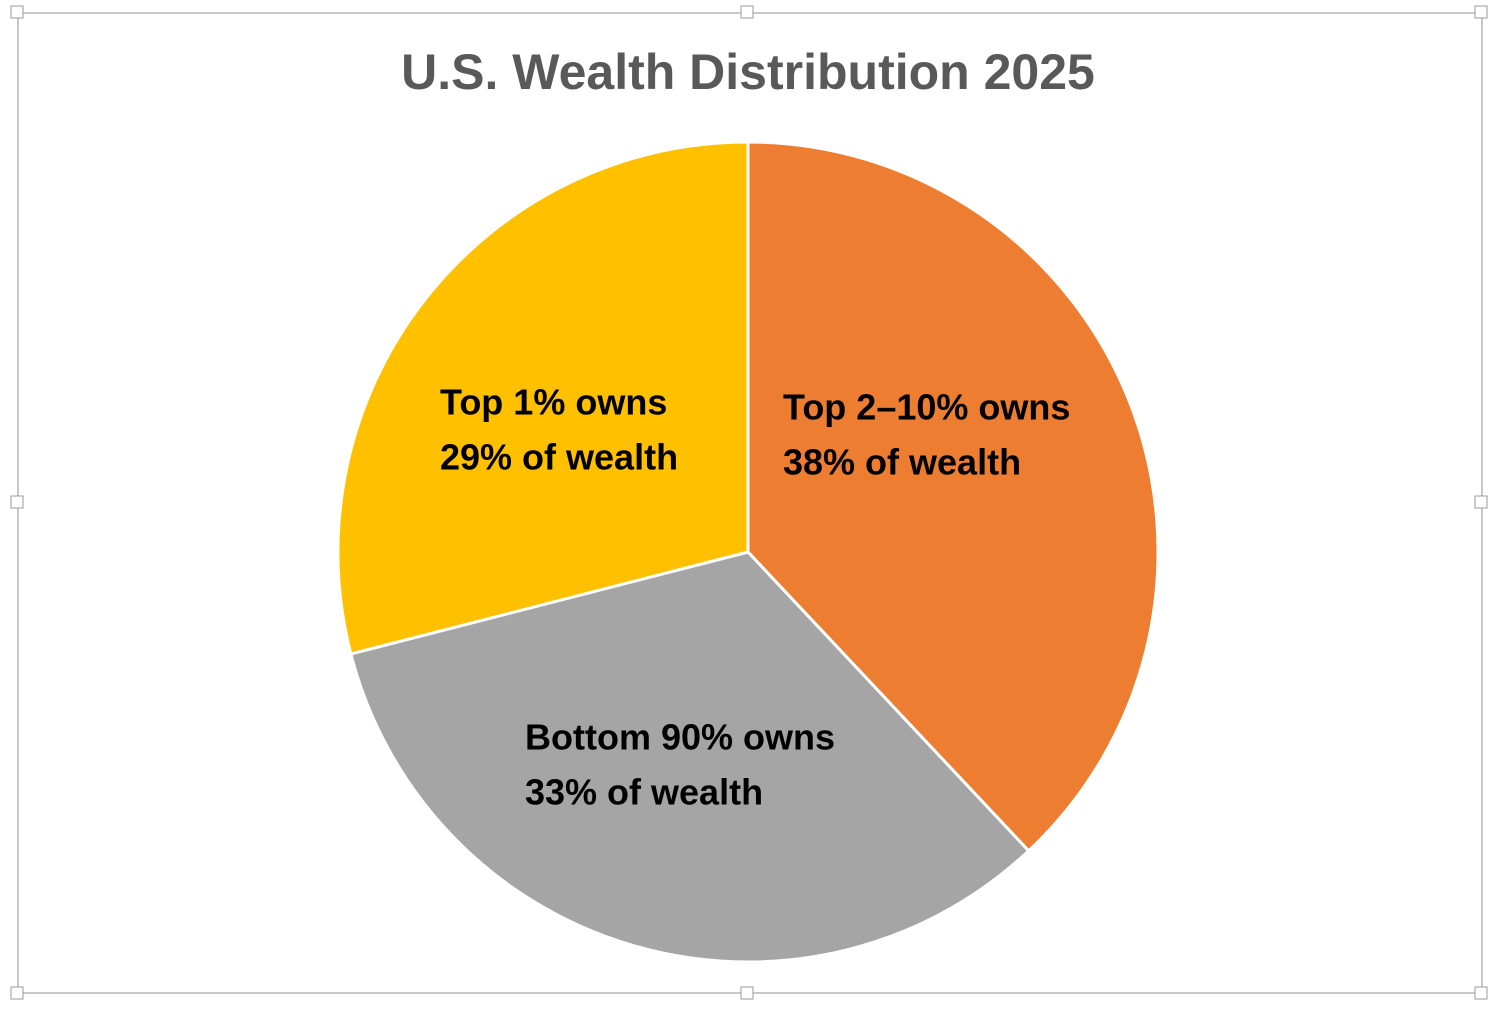 The image size is (1498, 1012). What do you see at coordinates (748, 72) in the screenshot?
I see `chart-title: U.S. Wealth Distribution 2025` at bounding box center [748, 72].